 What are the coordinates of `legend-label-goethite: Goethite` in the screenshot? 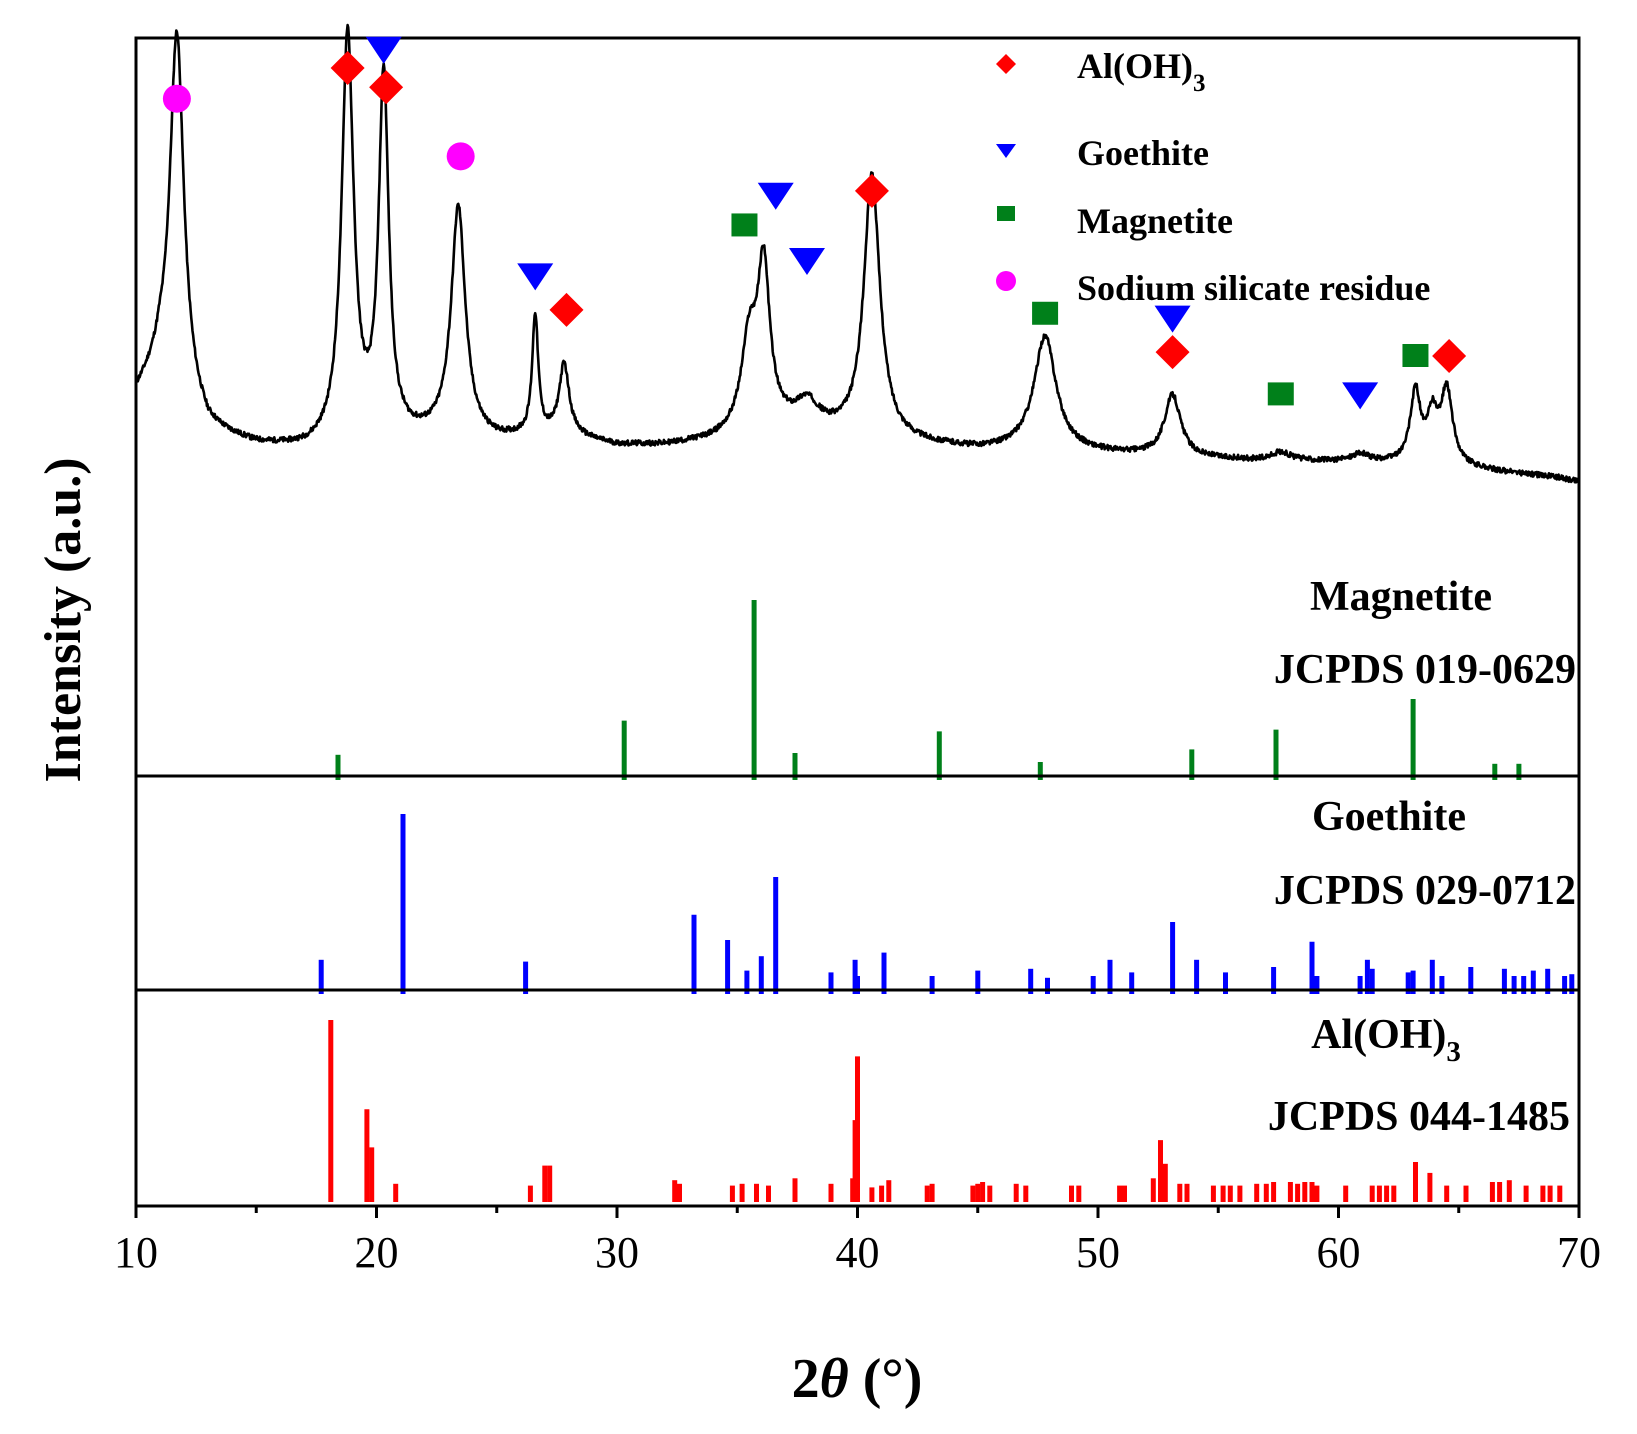 It's located at (1143, 153).